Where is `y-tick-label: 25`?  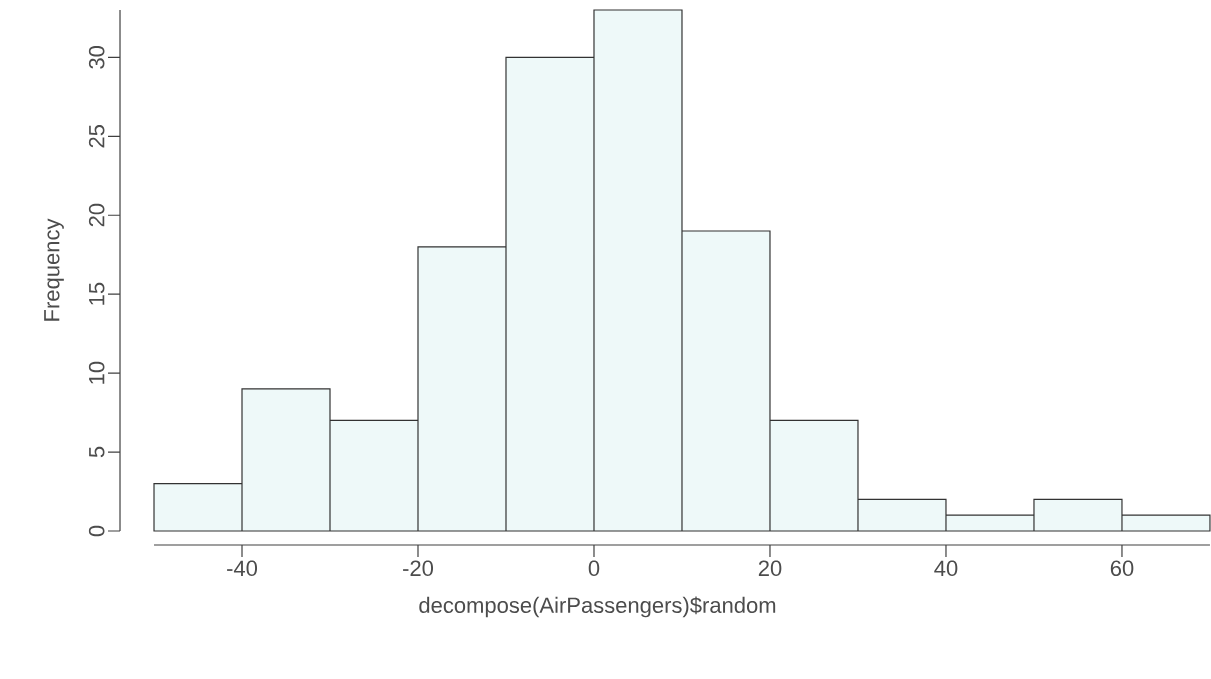 y-tick-label: 25 is located at coordinates (96, 136).